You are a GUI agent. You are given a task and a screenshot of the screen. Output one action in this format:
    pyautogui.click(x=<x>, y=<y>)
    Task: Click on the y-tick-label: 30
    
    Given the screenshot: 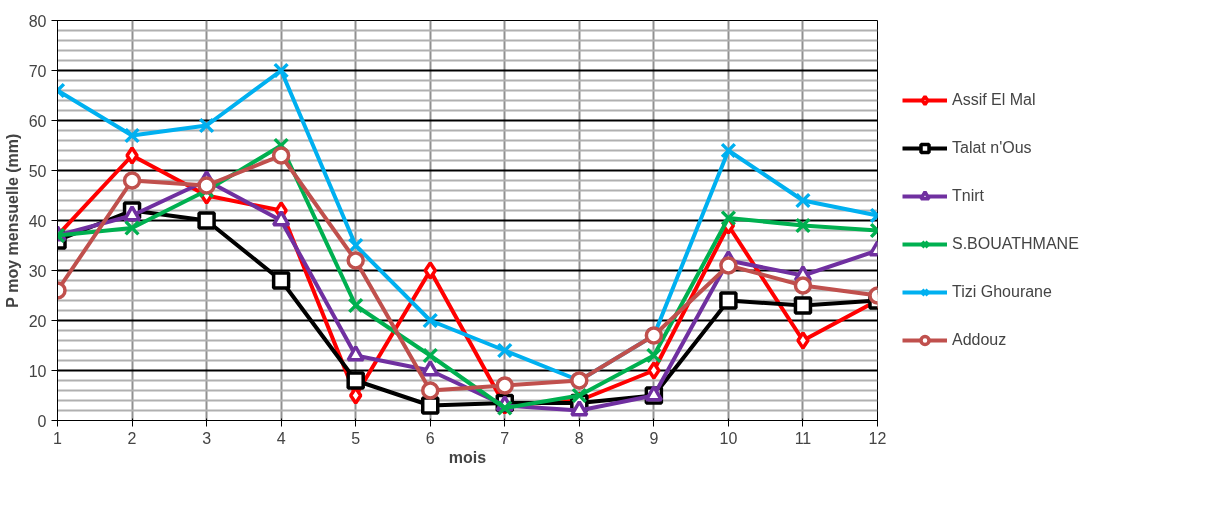 What is the action you would take?
    pyautogui.click(x=37, y=271)
    